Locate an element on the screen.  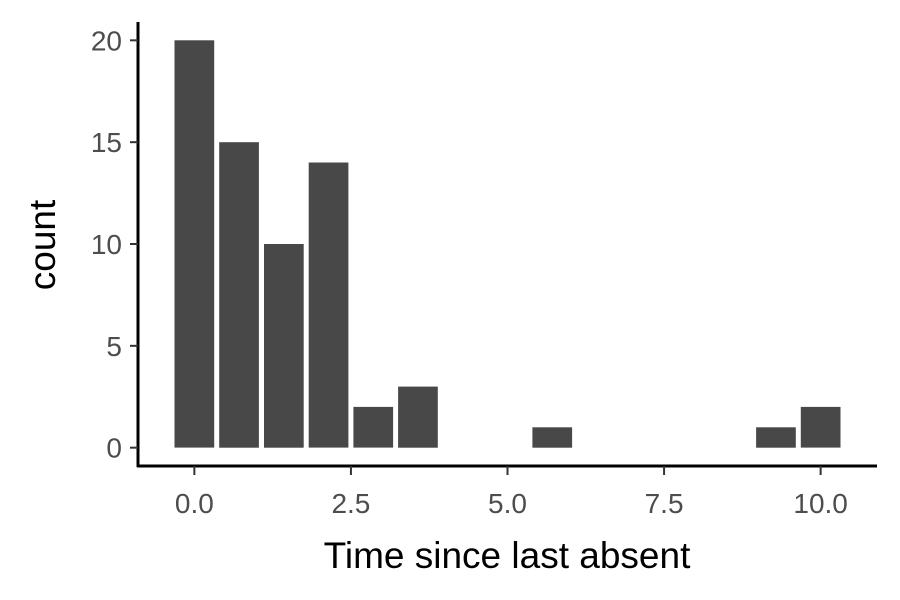
y-tick-label: 10 is located at coordinates (106, 244).